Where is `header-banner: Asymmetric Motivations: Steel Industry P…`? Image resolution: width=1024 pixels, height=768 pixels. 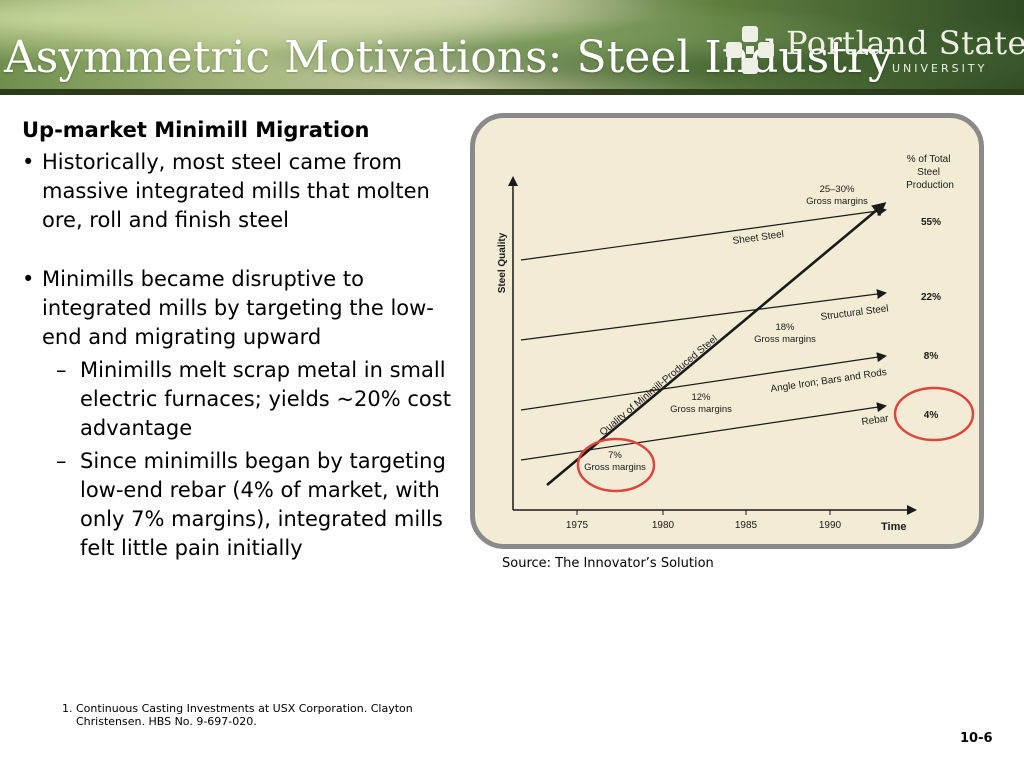
header-banner: Asymmetric Motivations: Steel Industry P… is located at coordinates (512, 47).